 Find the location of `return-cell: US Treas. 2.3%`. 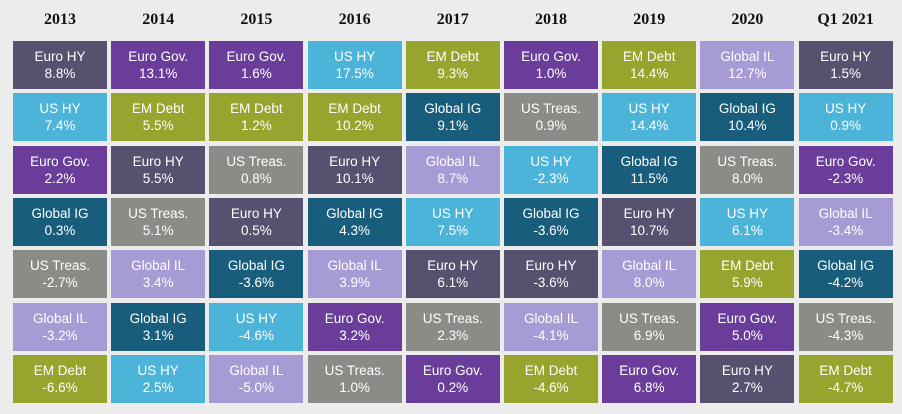

return-cell: US Treas. 2.3% is located at coordinates (452, 326).